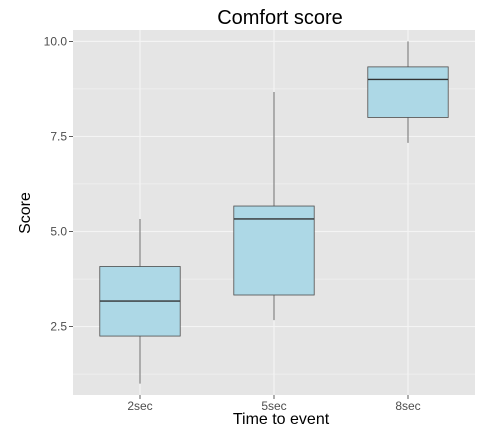  I want to click on y-axis-title: Score, so click(25, 213).